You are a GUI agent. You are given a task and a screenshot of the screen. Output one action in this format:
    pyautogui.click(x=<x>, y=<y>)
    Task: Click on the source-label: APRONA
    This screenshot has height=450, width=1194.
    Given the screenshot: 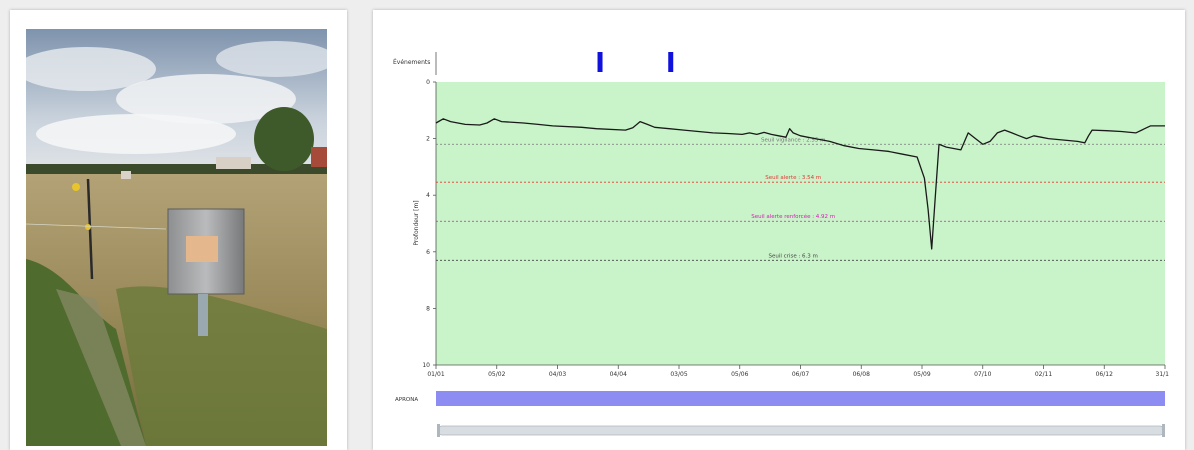 What is the action you would take?
    pyautogui.click(x=406, y=400)
    